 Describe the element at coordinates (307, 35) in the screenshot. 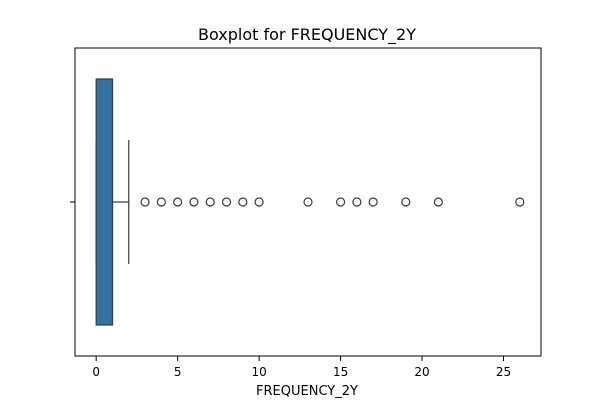

I see `chart-title: Boxplot for FREQUENCY_2Y` at that location.